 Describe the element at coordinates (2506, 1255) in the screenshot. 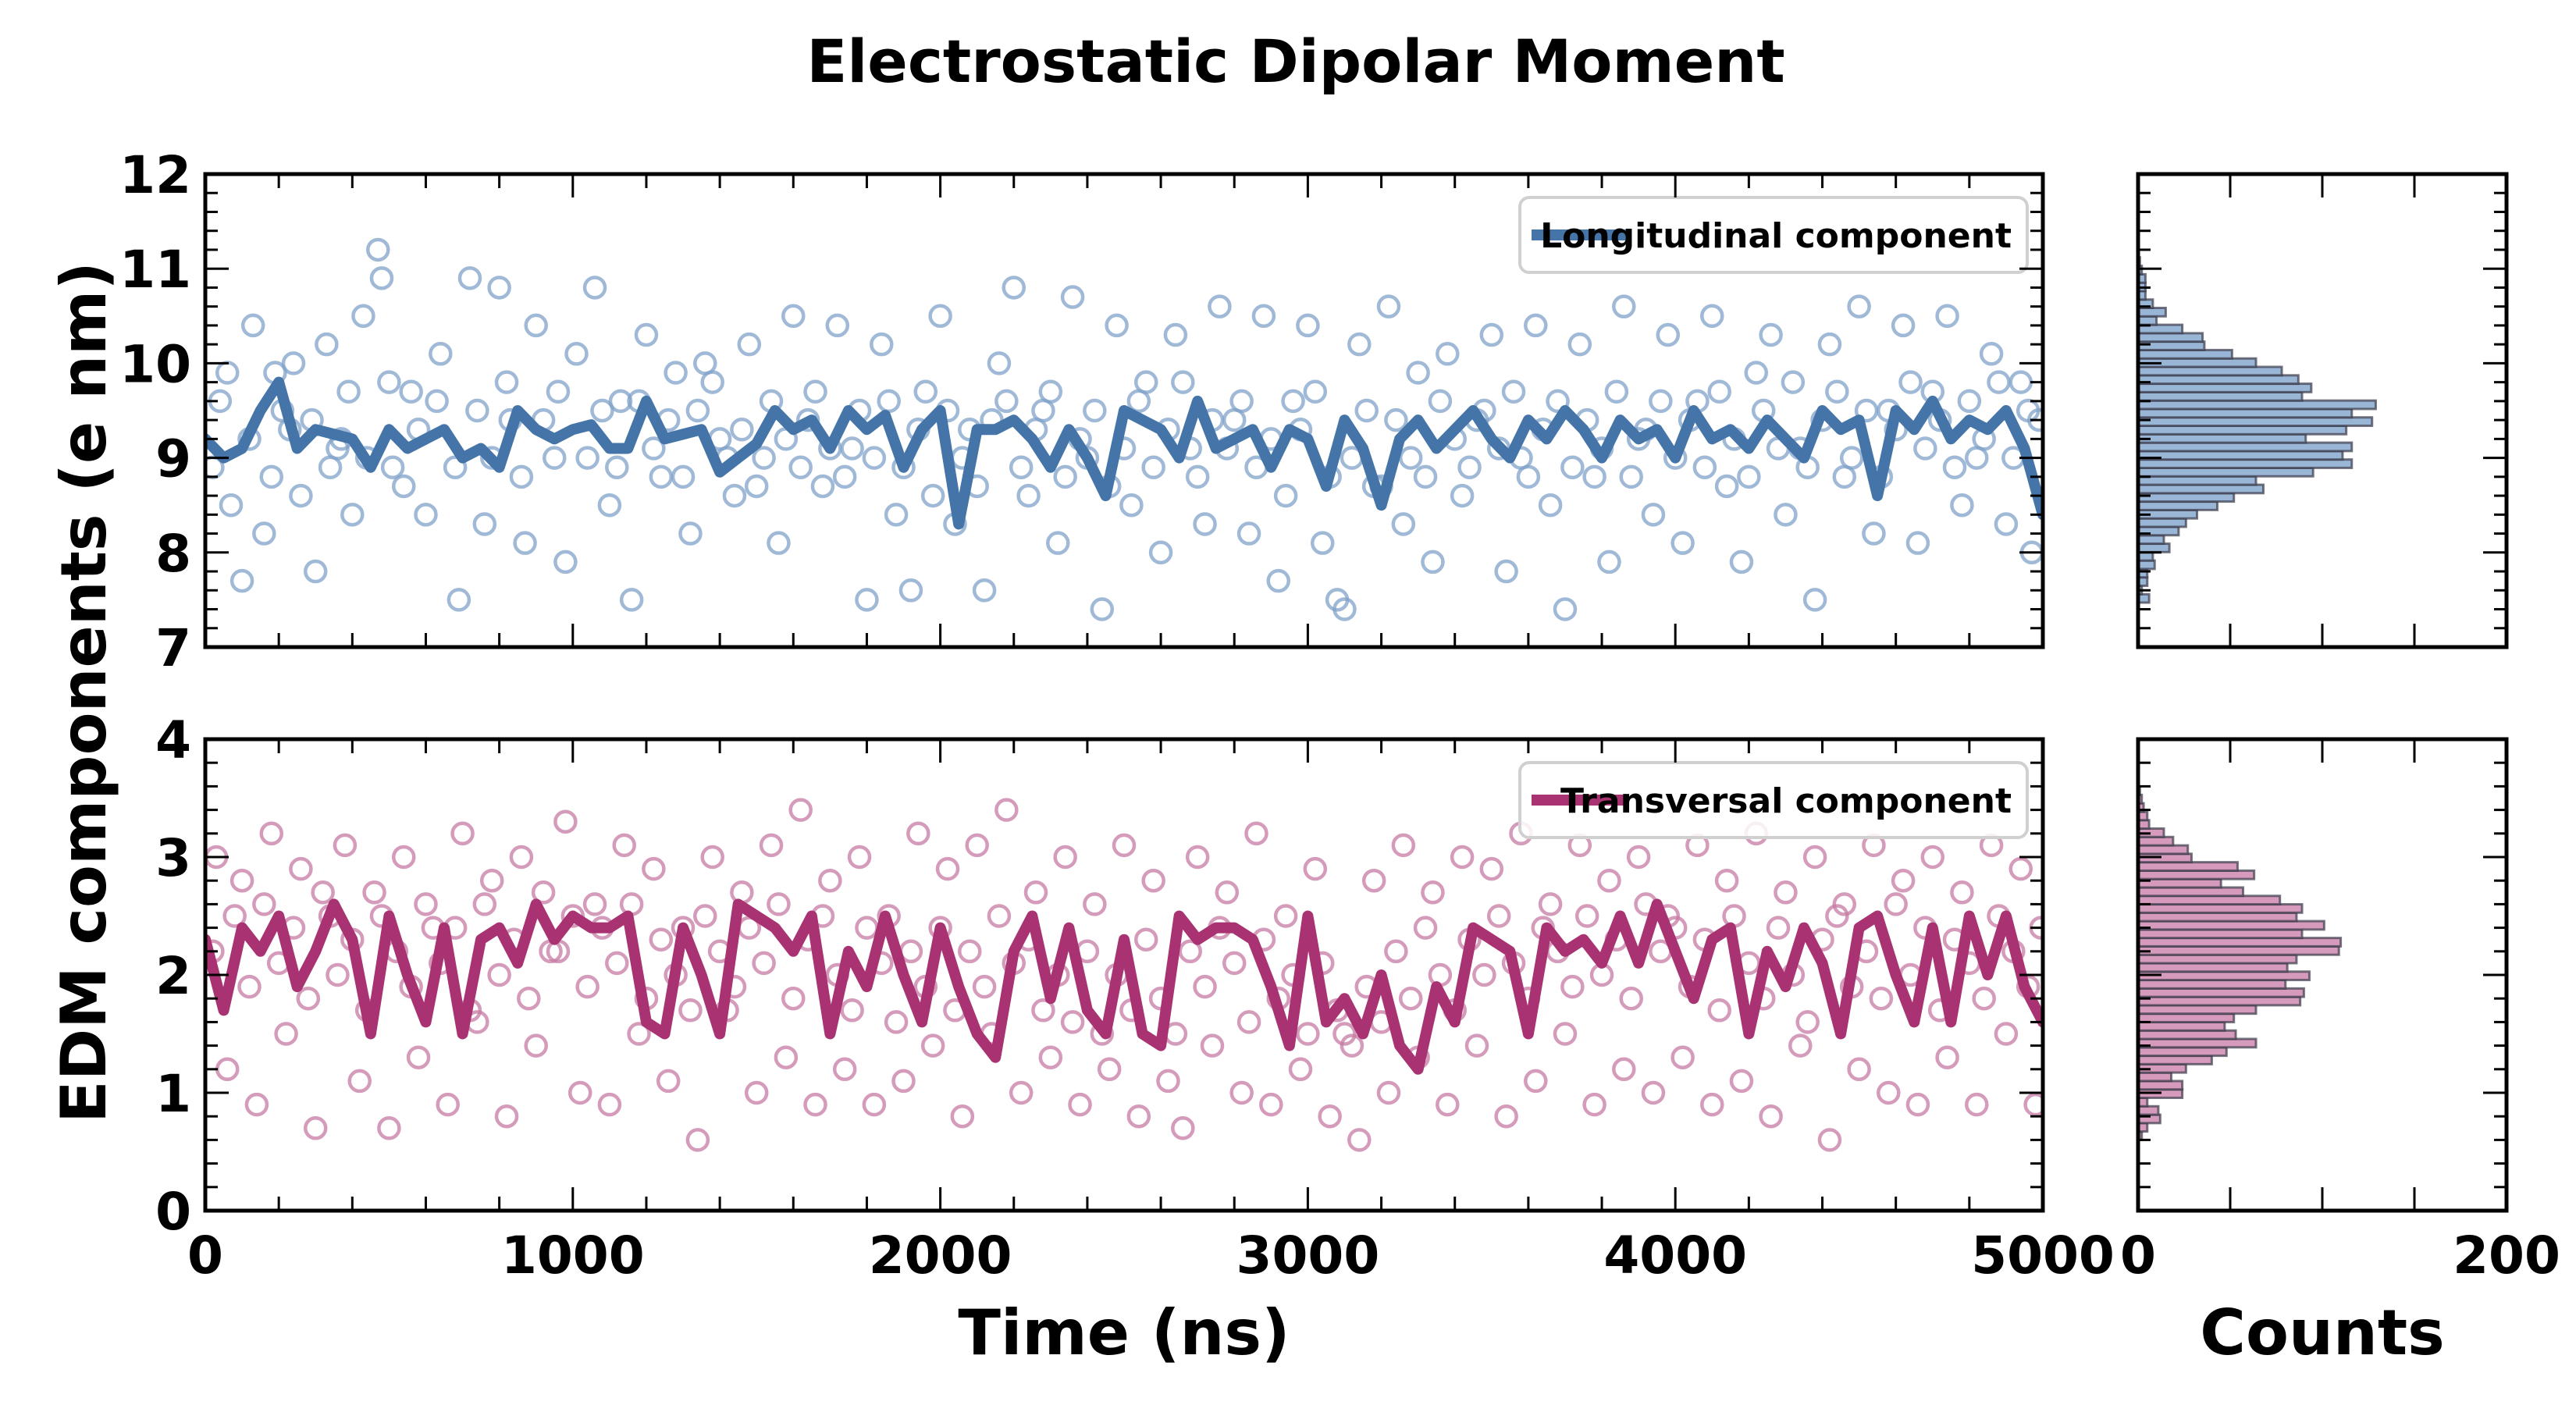

I see `hist-x-tick-label: 200` at that location.